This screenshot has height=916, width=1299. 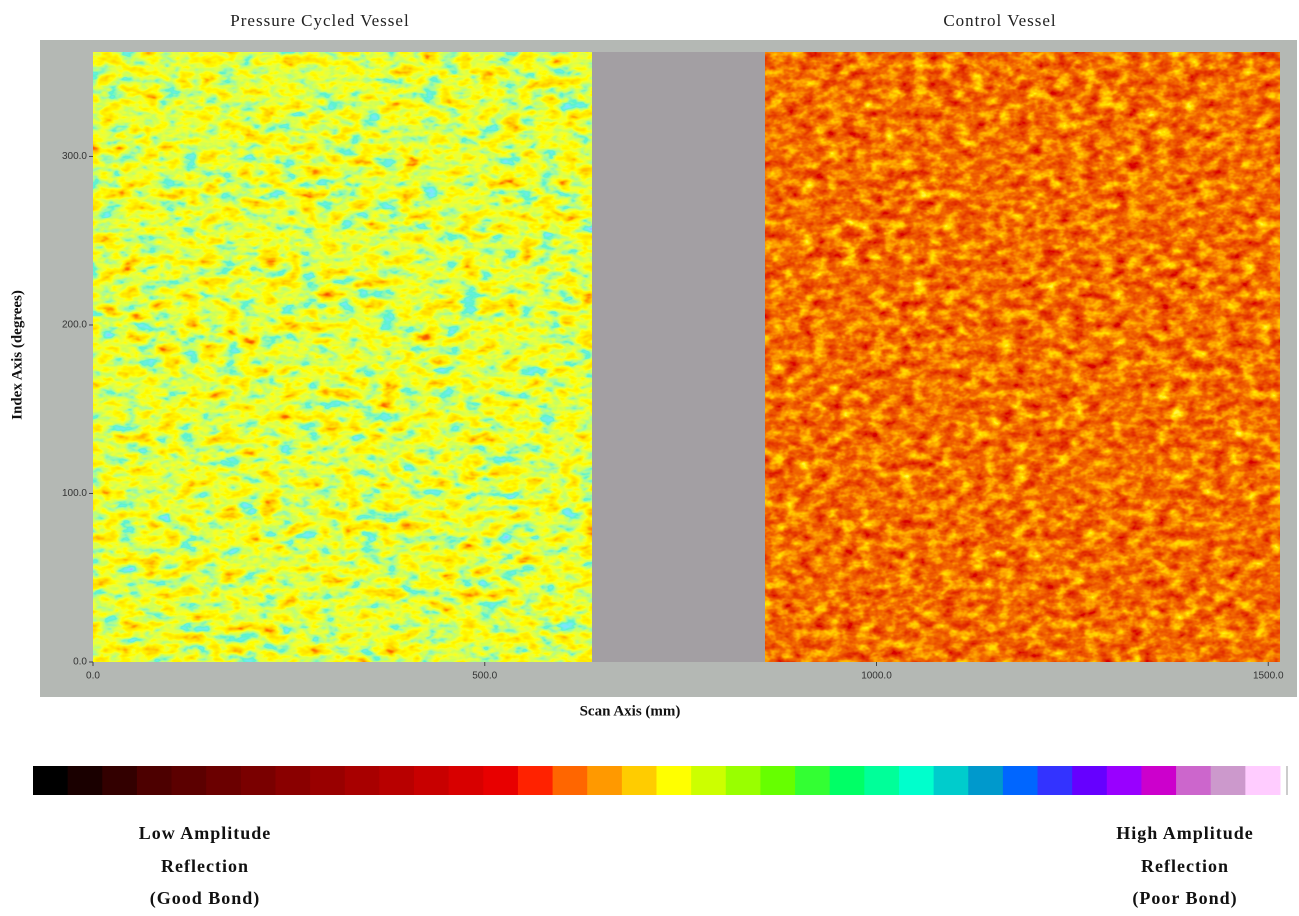 I want to click on y-axis-label: Index Axis (degrees), so click(x=17, y=355).